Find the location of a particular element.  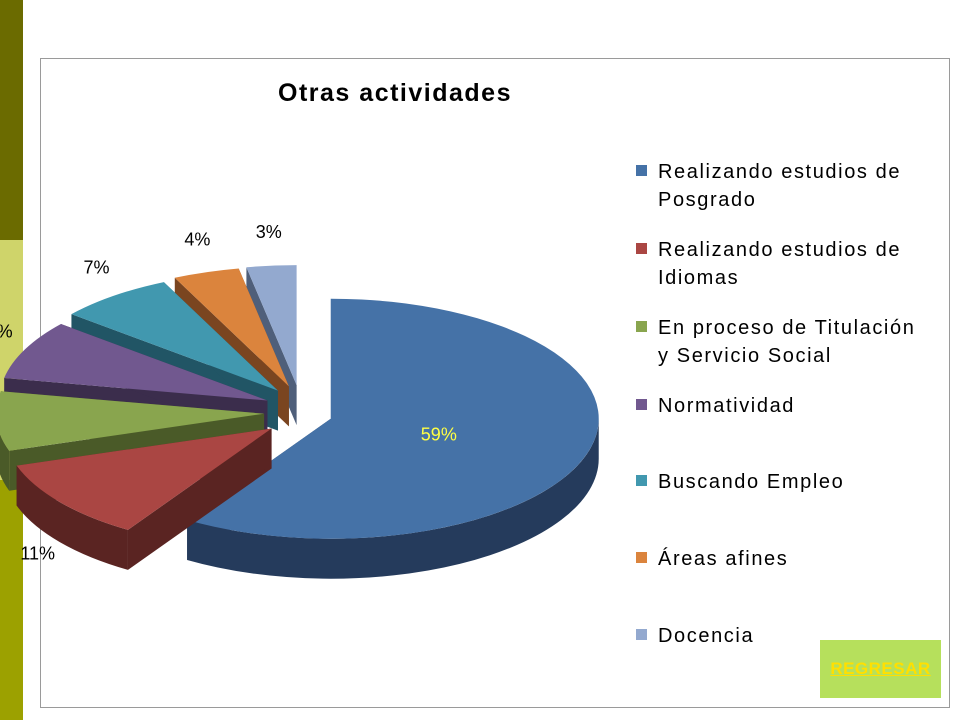

legend-label-5: Áreas afines is located at coordinates (723, 559).